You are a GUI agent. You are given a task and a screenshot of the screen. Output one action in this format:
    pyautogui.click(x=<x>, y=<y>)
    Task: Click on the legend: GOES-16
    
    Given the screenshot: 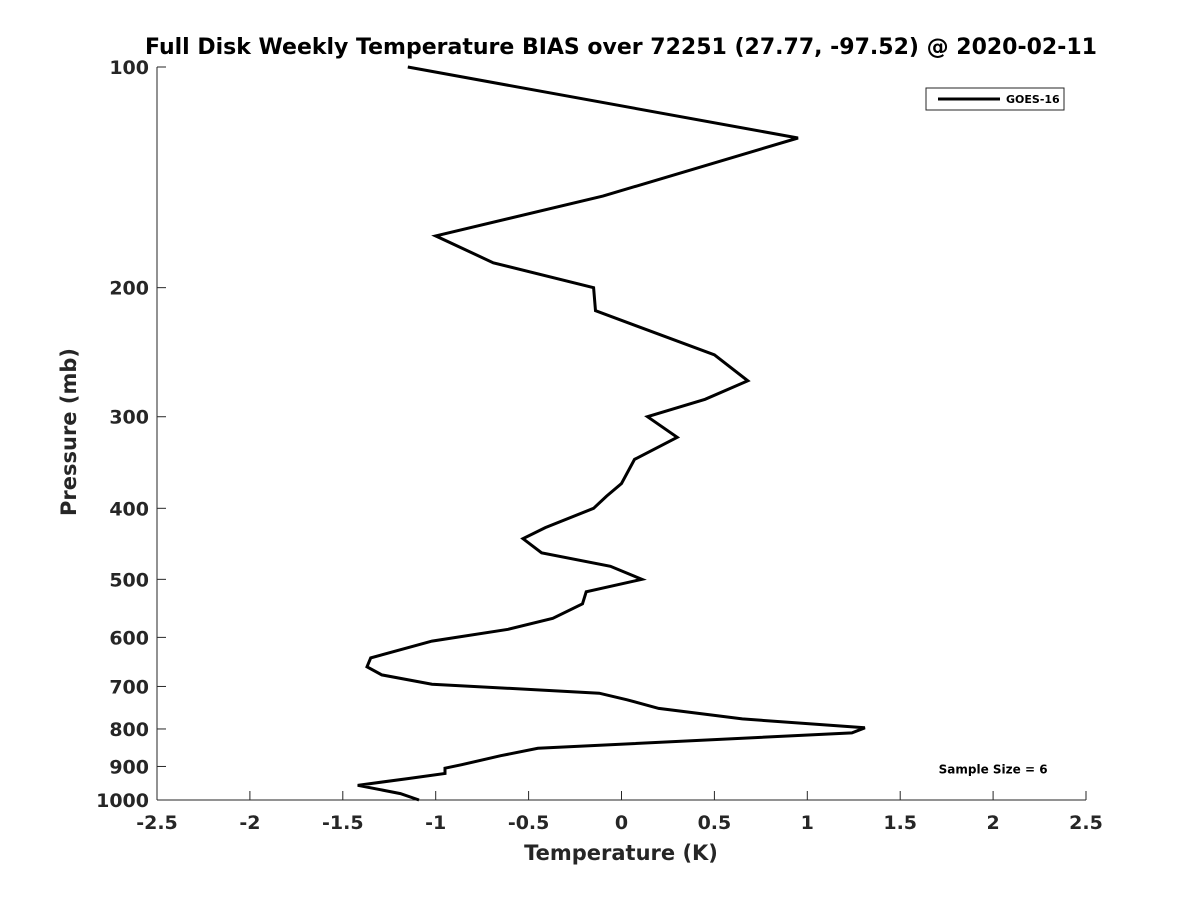 What is the action you would take?
    pyautogui.click(x=995, y=99)
    